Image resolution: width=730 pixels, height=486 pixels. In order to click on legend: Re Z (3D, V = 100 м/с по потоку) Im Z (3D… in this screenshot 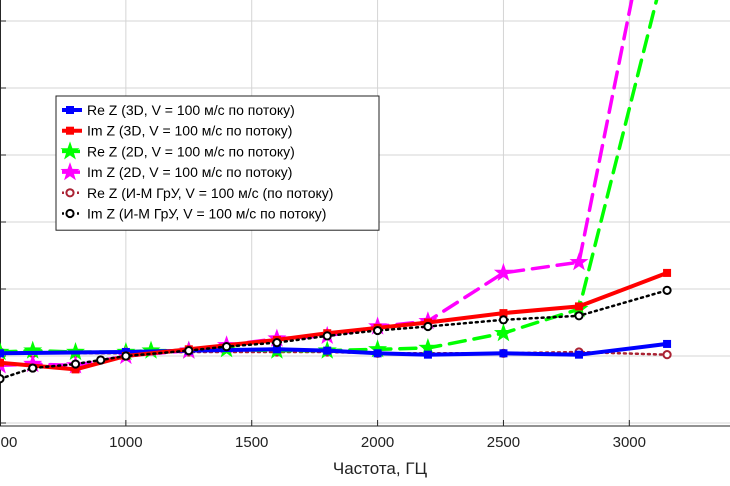, I will do `click(217, 163)`.